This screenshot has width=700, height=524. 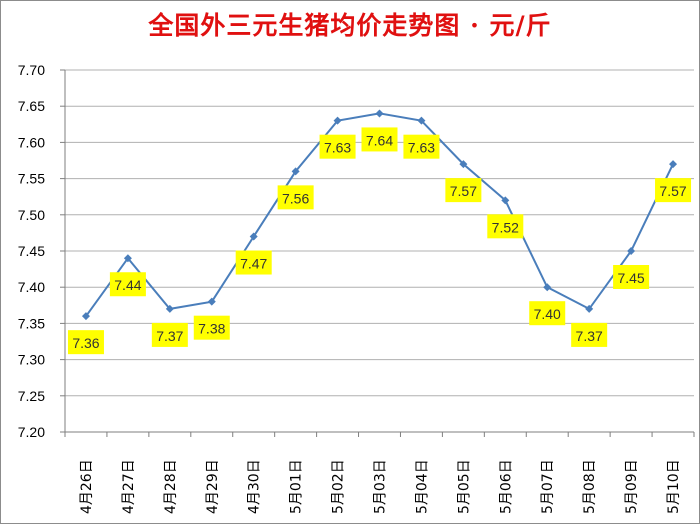 What do you see at coordinates (31, 142) in the screenshot?
I see `y-tick-label: 7.60` at bounding box center [31, 142].